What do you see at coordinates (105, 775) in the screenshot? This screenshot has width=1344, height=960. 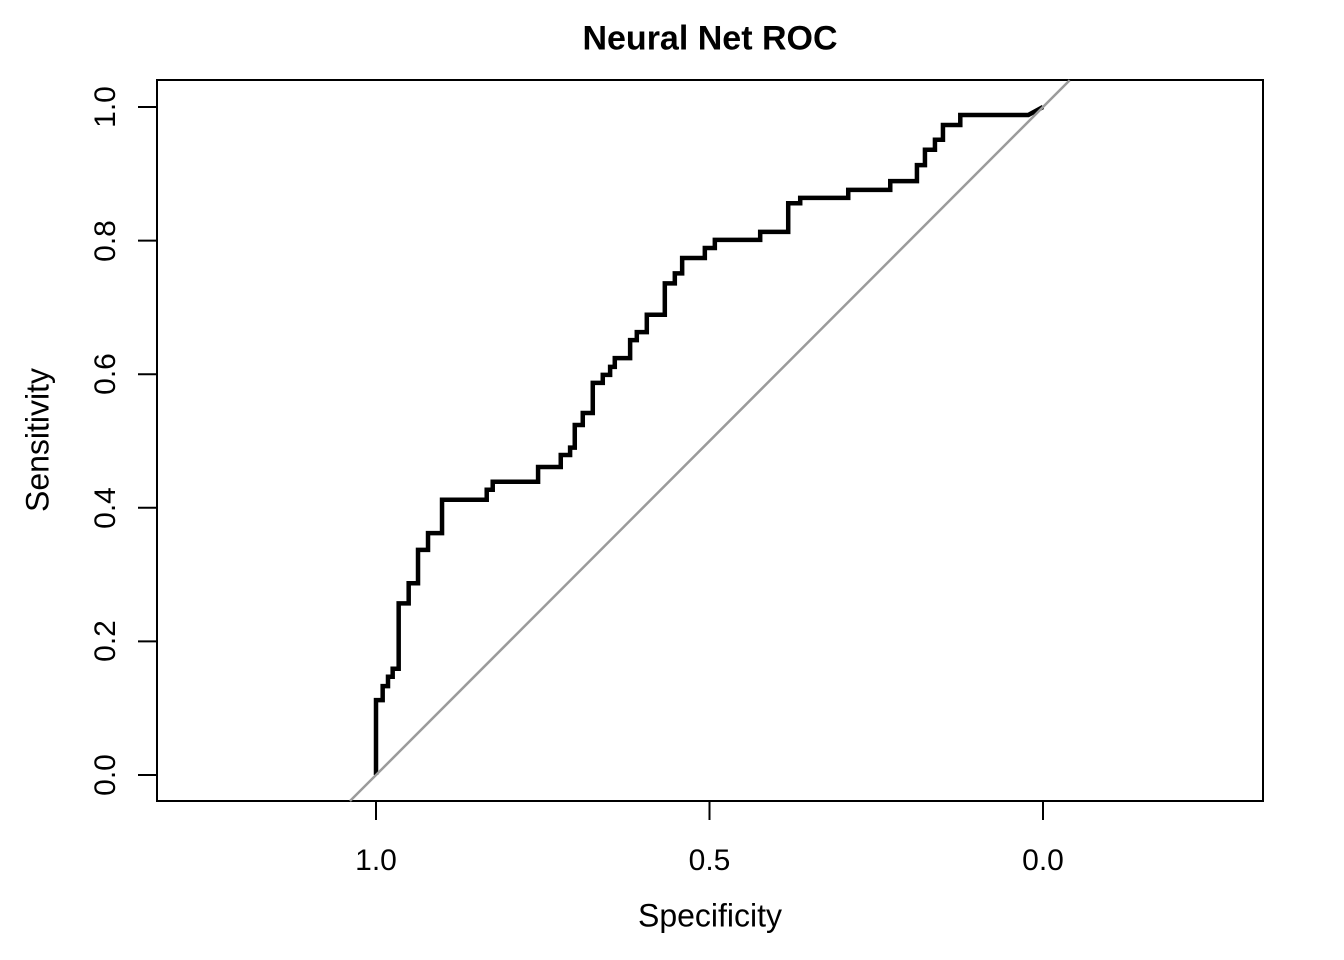 I see `y-tick-label: 0.0` at bounding box center [105, 775].